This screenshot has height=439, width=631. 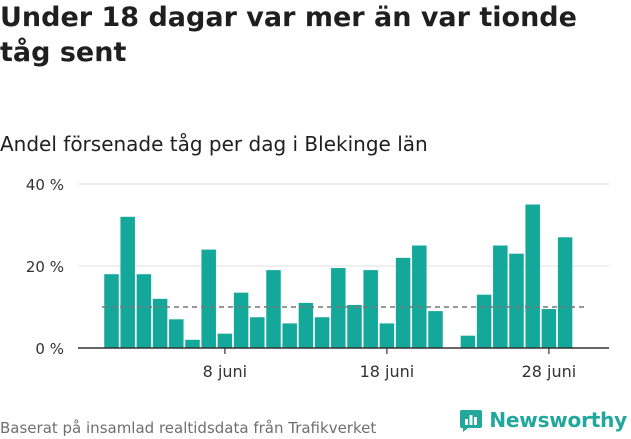 I want to click on brand-logo: Newsworthy, so click(x=543, y=420).